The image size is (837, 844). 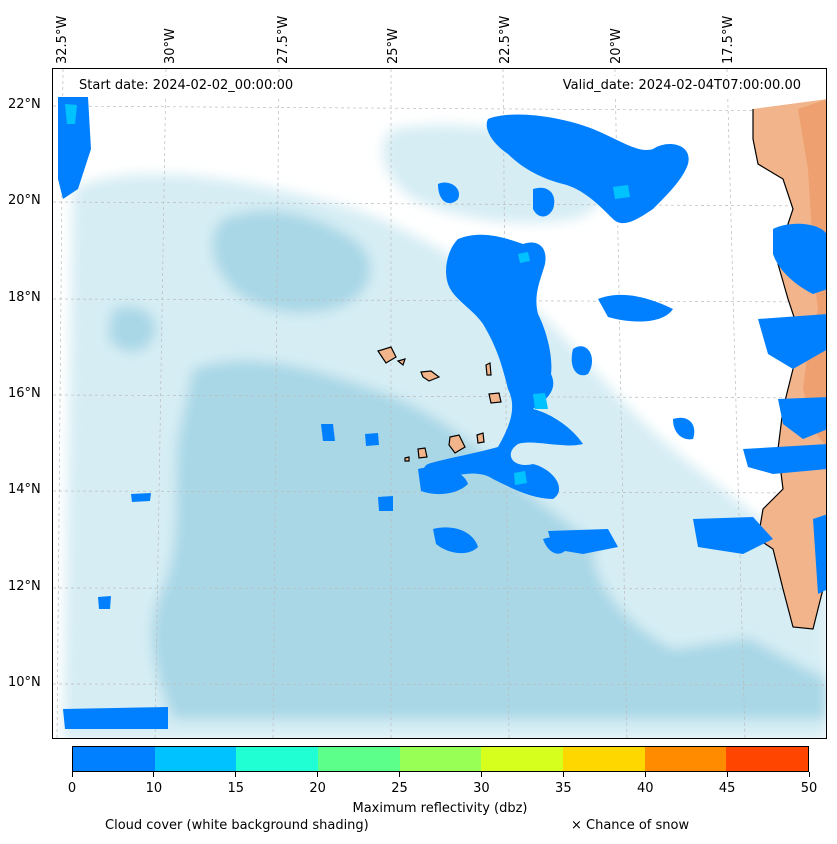 I want to click on lon-label-22-5w: 22.5°W, so click(x=505, y=39).